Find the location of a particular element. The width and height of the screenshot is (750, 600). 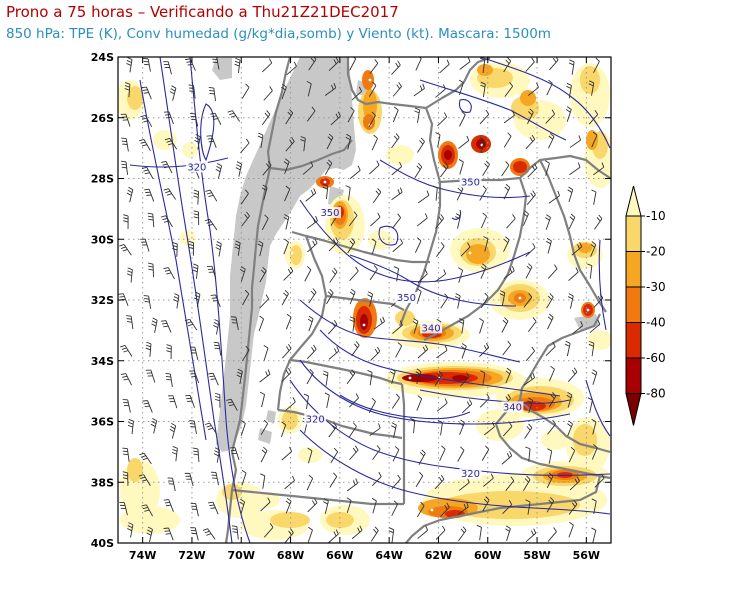

longitude-label: 68W is located at coordinates (290, 555).